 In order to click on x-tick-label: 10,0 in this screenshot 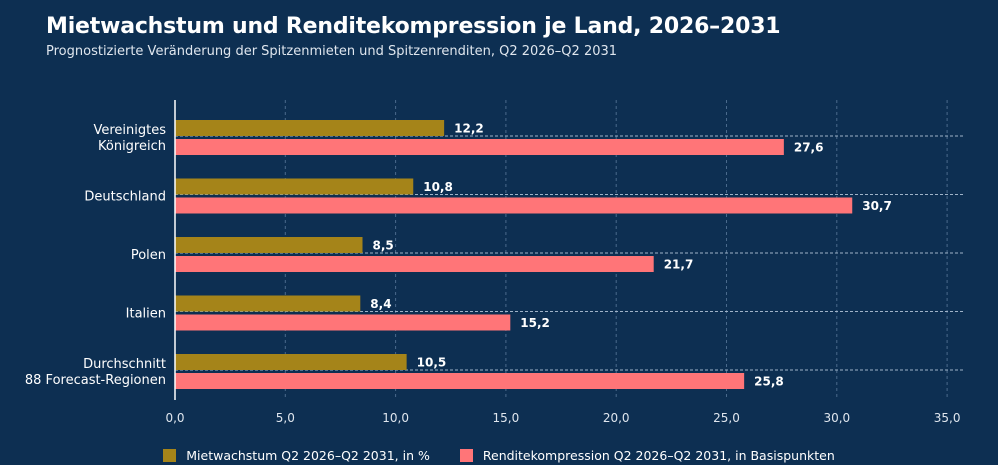, I will do `click(395, 418)`.